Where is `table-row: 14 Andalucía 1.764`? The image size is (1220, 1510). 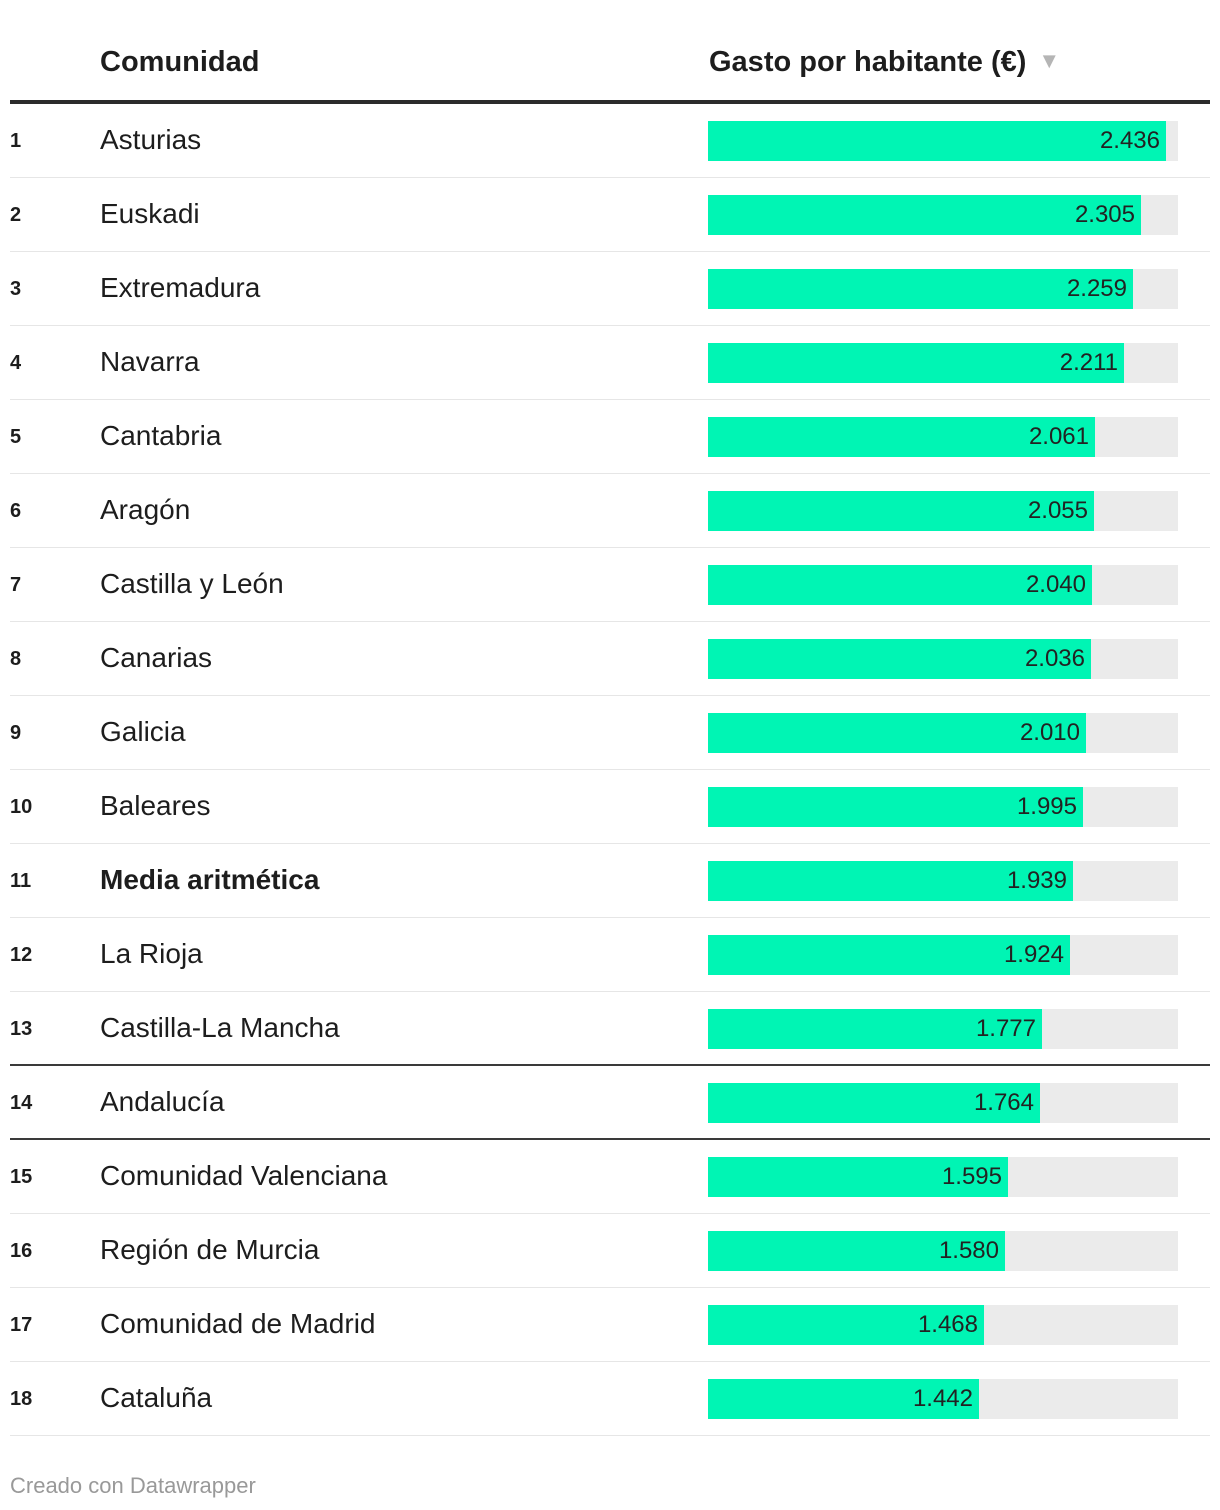 table-row: 14 Andalucía 1.764 is located at coordinates (610, 1103).